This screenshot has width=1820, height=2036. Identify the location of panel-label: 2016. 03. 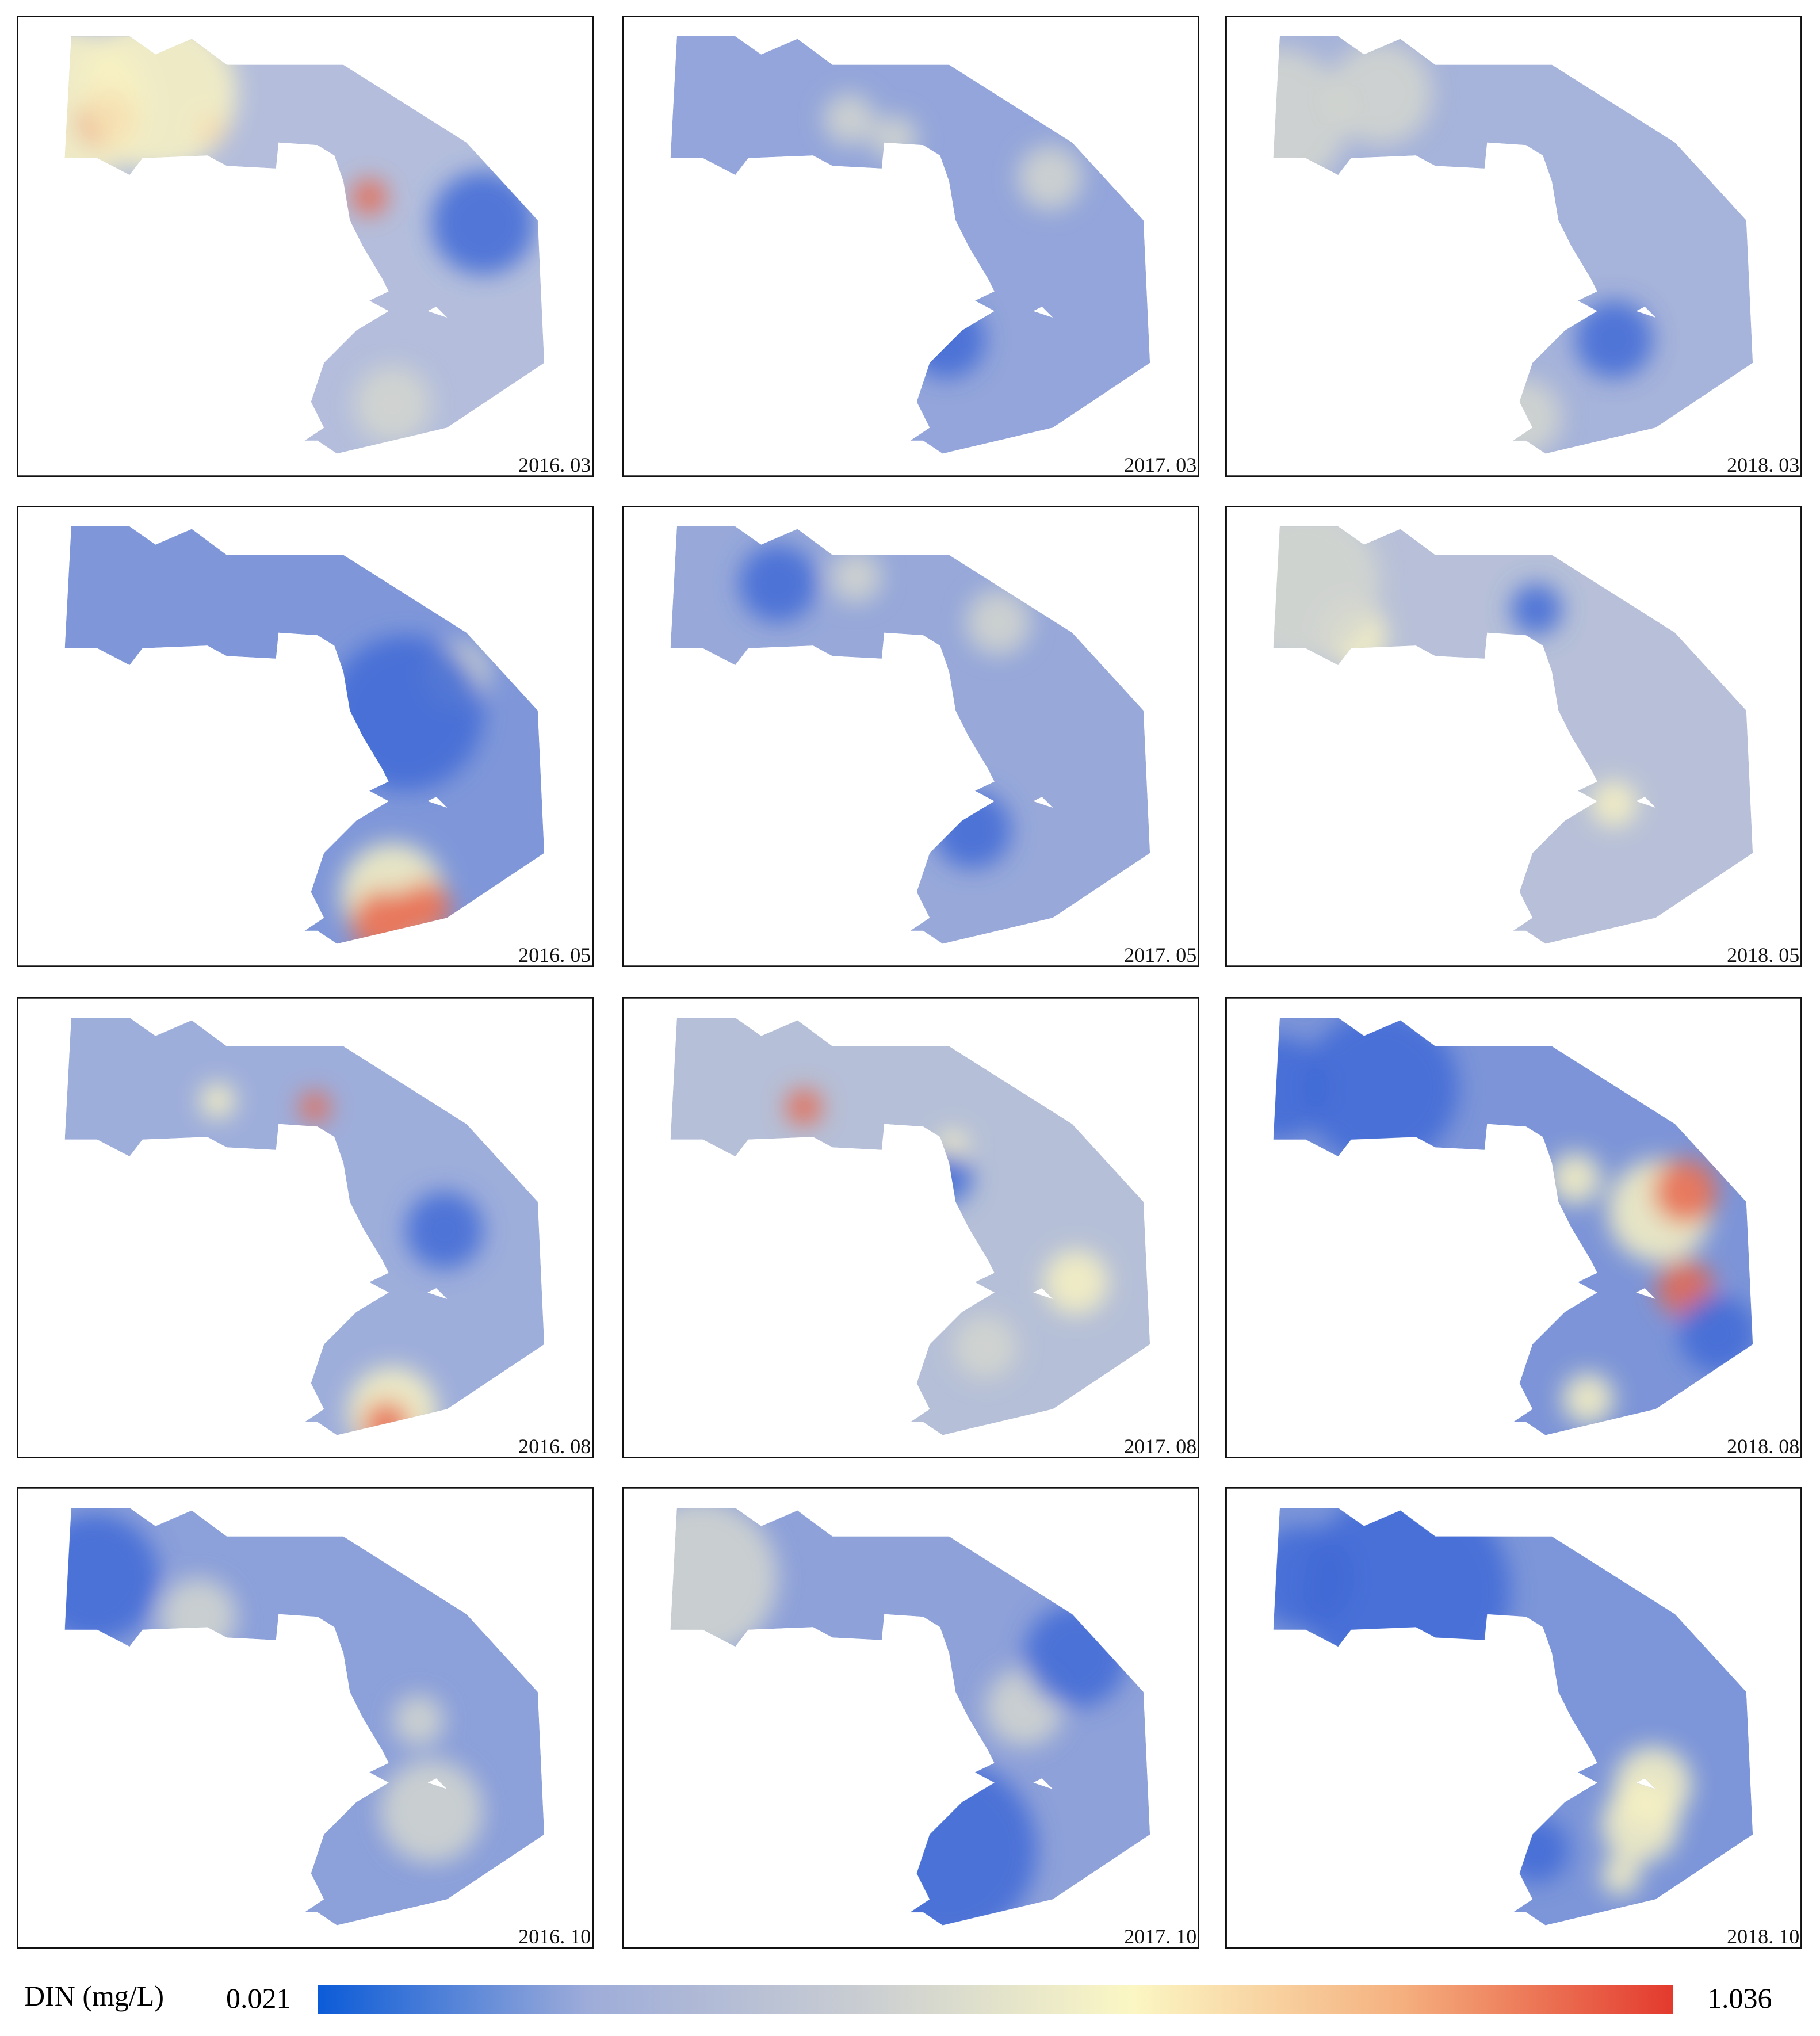
(554, 464).